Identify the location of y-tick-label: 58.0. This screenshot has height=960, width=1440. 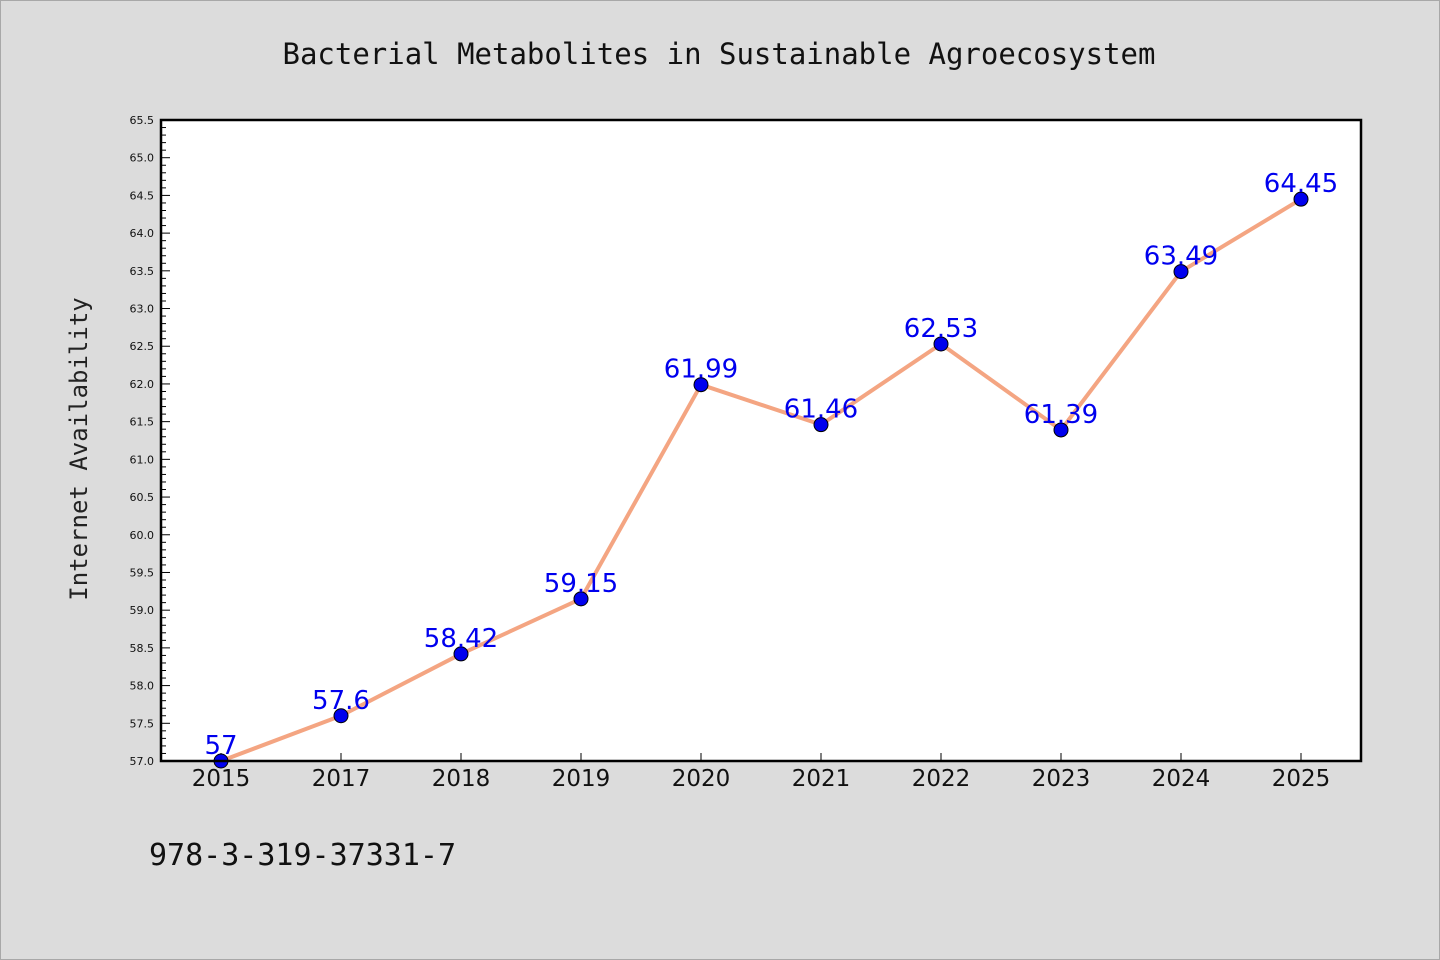
(142, 686).